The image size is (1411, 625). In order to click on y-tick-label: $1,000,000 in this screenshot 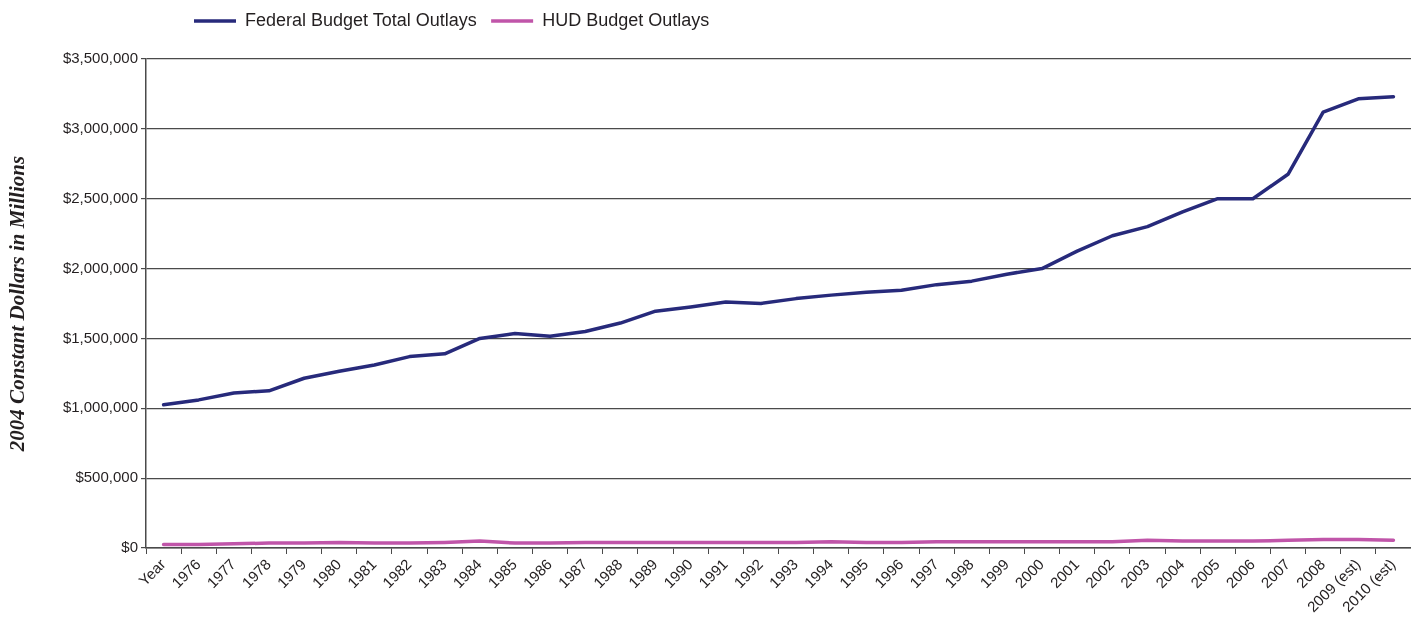, I will do `click(100, 407)`.